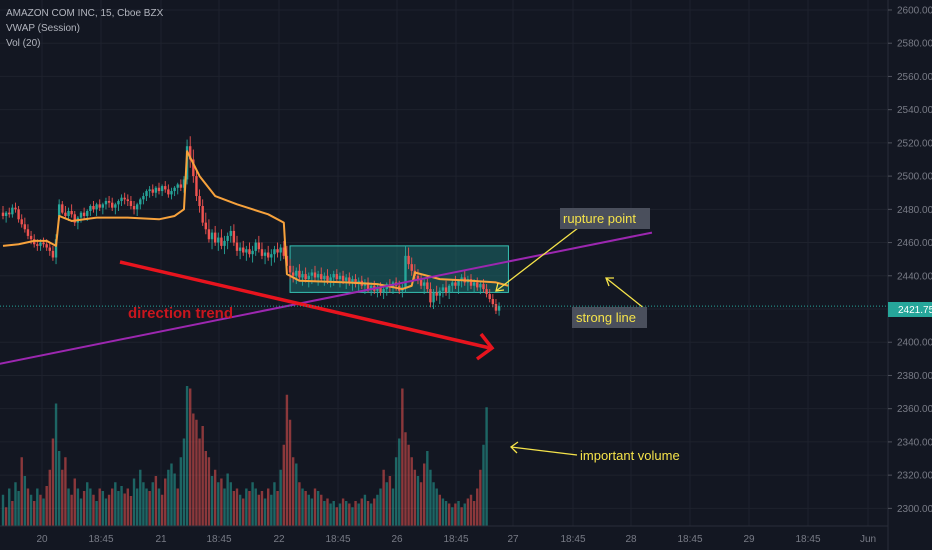 The image size is (932, 550). What do you see at coordinates (244, 456) in the screenshot?
I see `volume-bars` at bounding box center [244, 456].